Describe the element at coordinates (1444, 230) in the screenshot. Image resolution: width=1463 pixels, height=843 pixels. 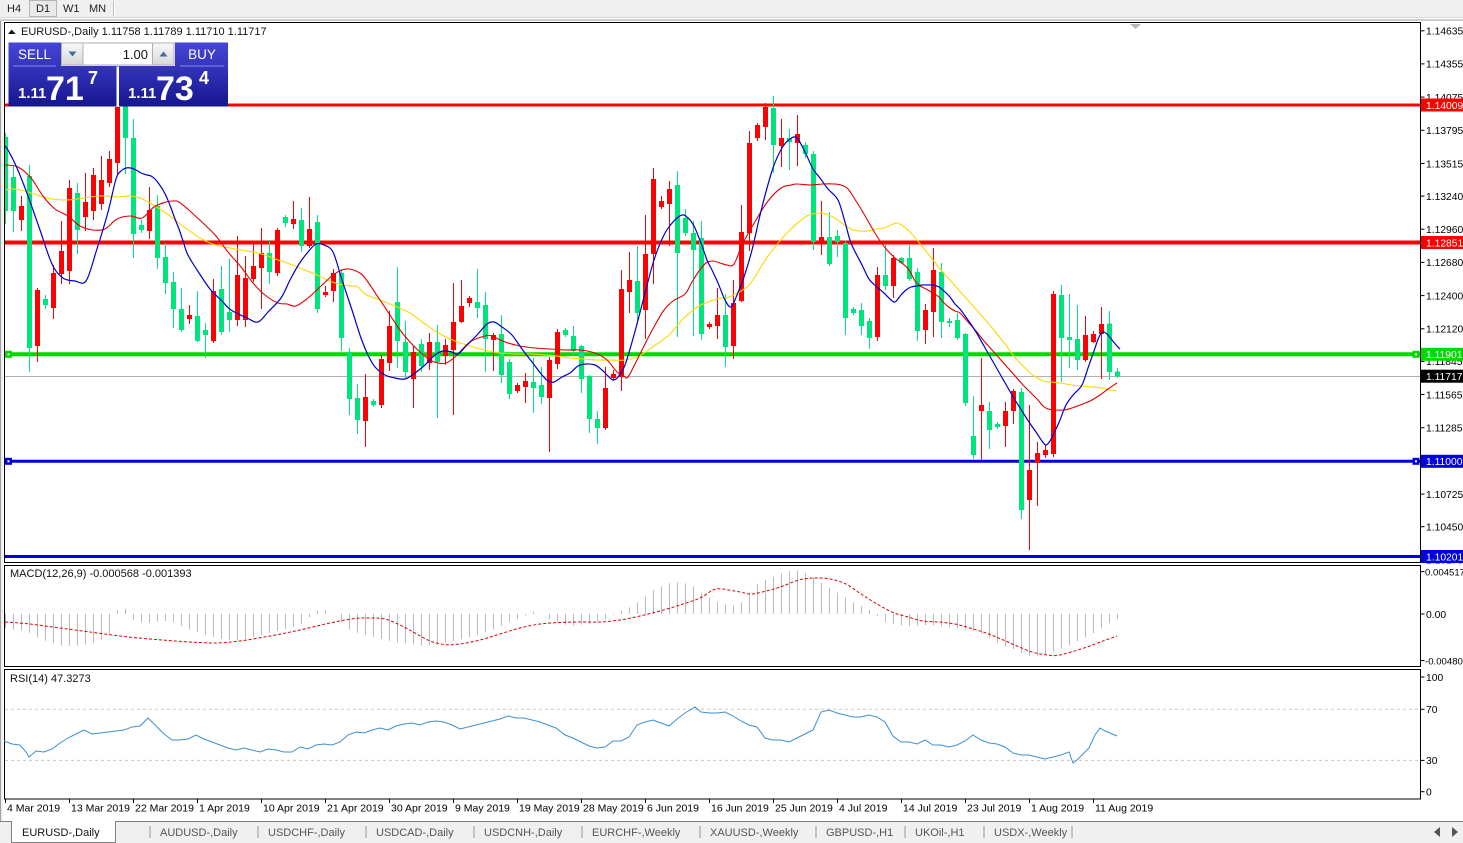
I see `svg-text: 1.12960` at that location.